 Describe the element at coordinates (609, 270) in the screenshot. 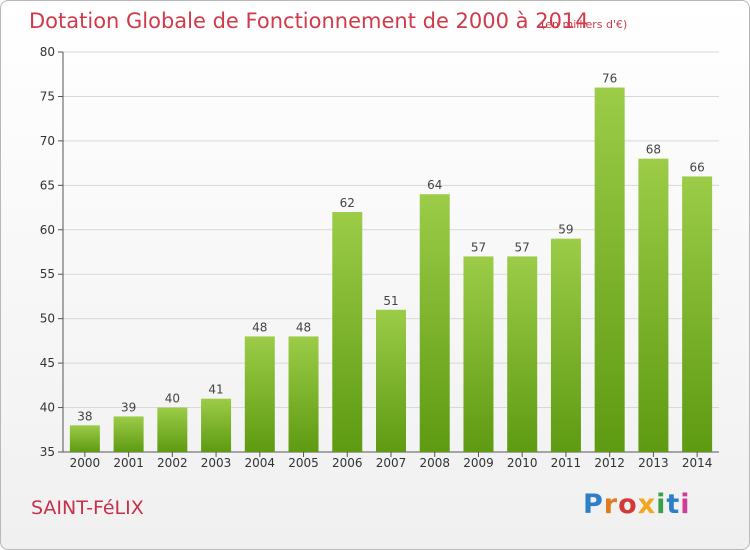

I see `bar-2012` at that location.